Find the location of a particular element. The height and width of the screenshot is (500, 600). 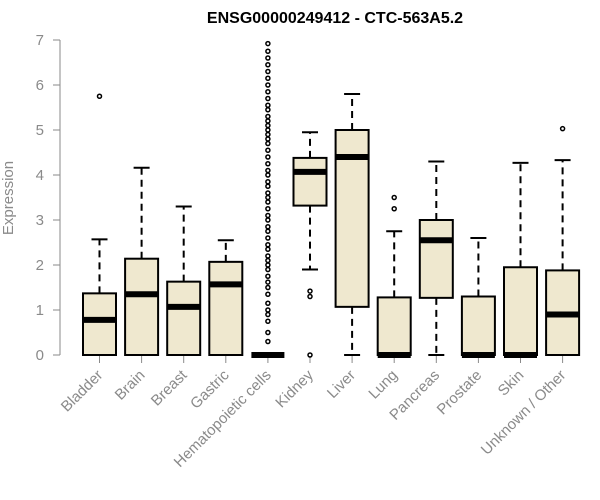

y-axis-label: Expression is located at coordinates (8, 198).